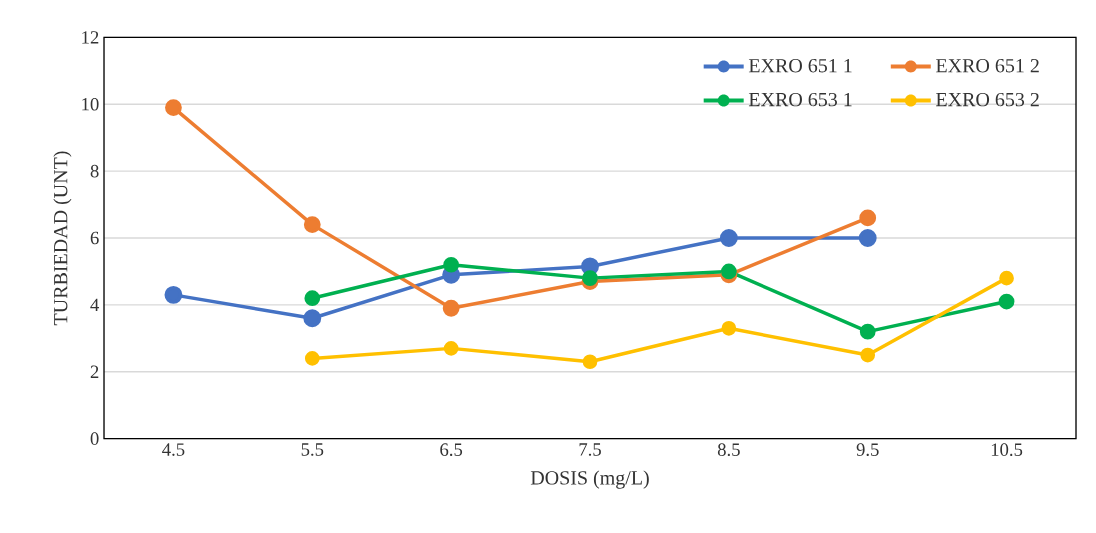 The image size is (1096, 533). Describe the element at coordinates (800, 99) in the screenshot. I see `legend-label: EXRO 653 1` at that location.